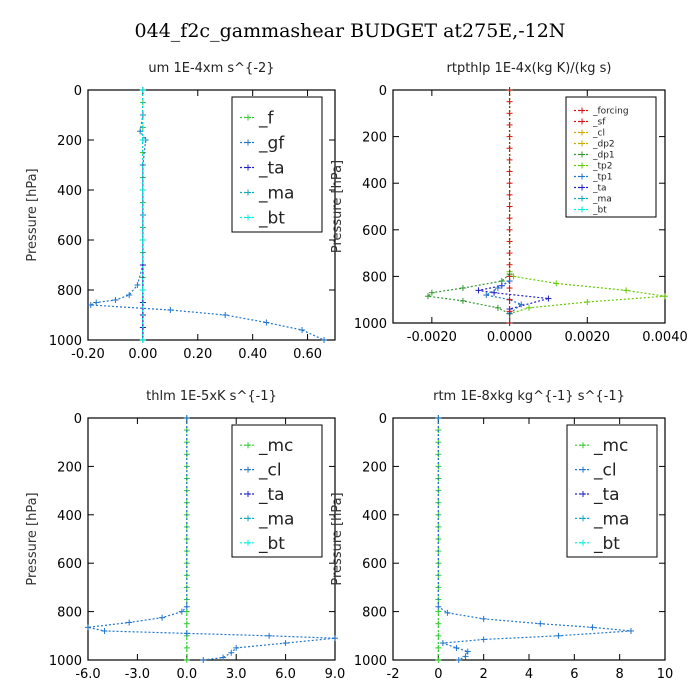 The image size is (700, 700). What do you see at coordinates (252, 354) in the screenshot?
I see `x-tick-label: 0.40` at bounding box center [252, 354].